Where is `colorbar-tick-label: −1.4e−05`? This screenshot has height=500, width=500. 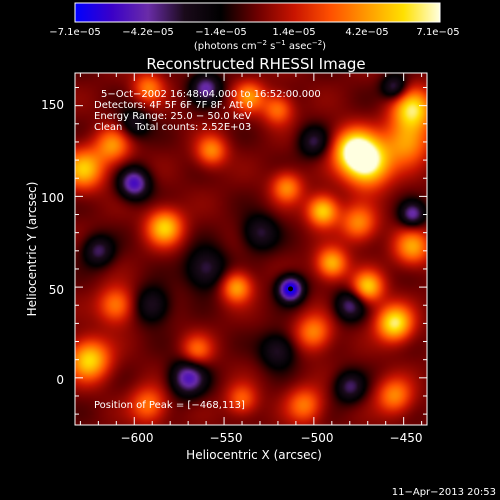 colorbar-tick-label: −1.4e−05 is located at coordinates (221, 32).